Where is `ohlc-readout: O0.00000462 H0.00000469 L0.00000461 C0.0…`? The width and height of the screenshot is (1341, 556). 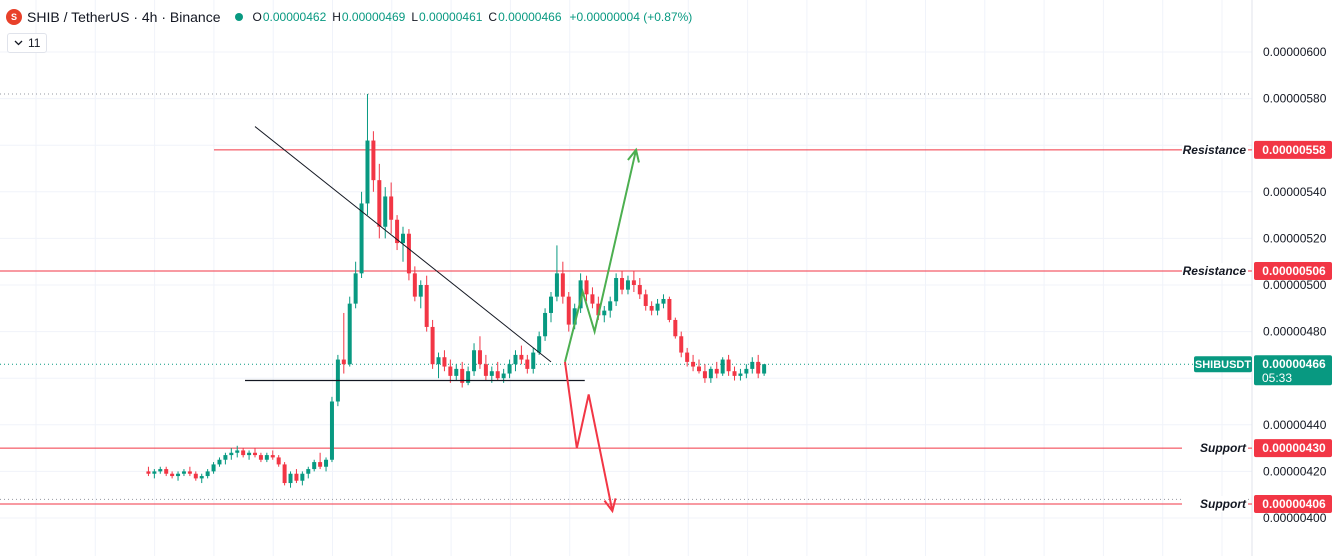 ohlc-readout: O0.00000462 H0.00000469 L0.00000461 C0.0… is located at coordinates (473, 17).